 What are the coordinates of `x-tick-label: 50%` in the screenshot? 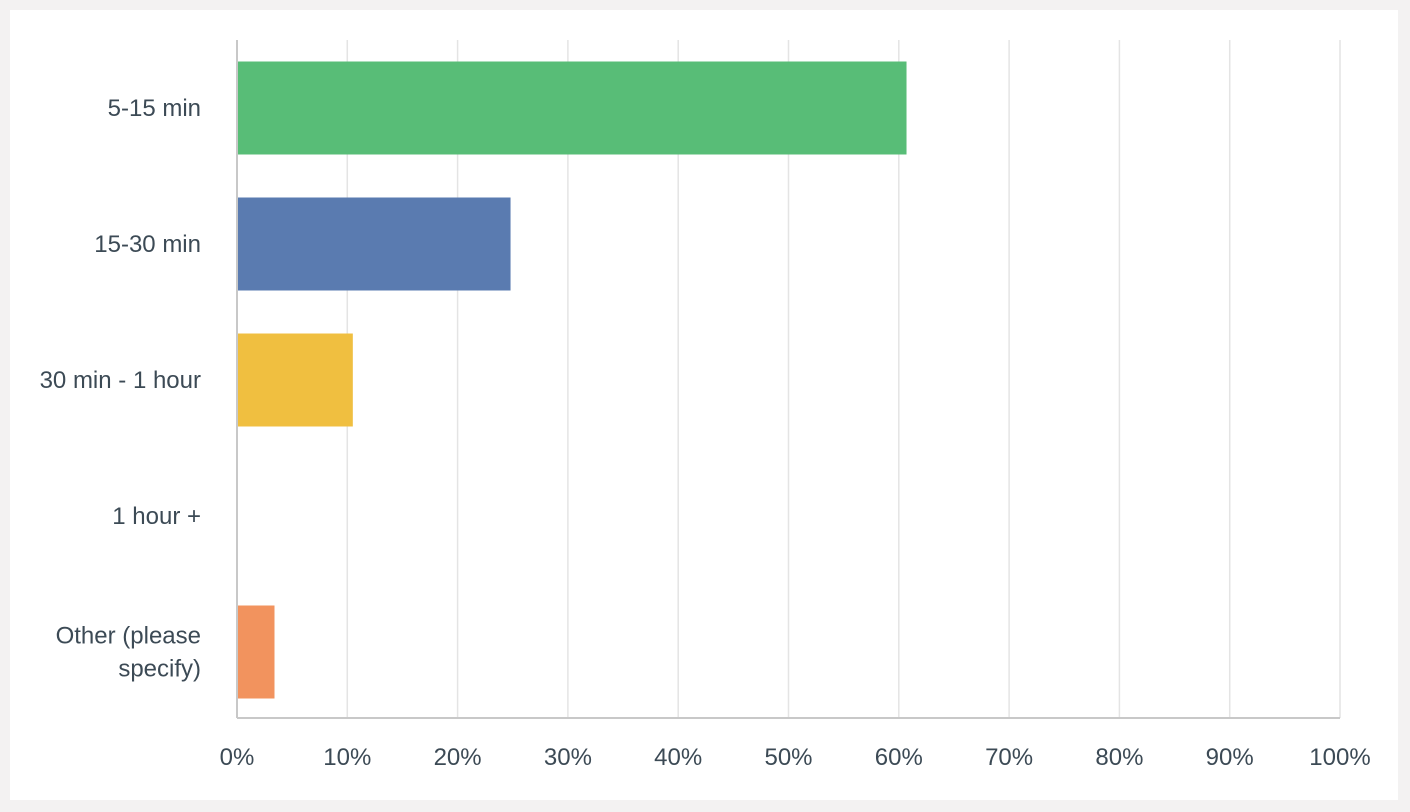 It's located at (788, 757).